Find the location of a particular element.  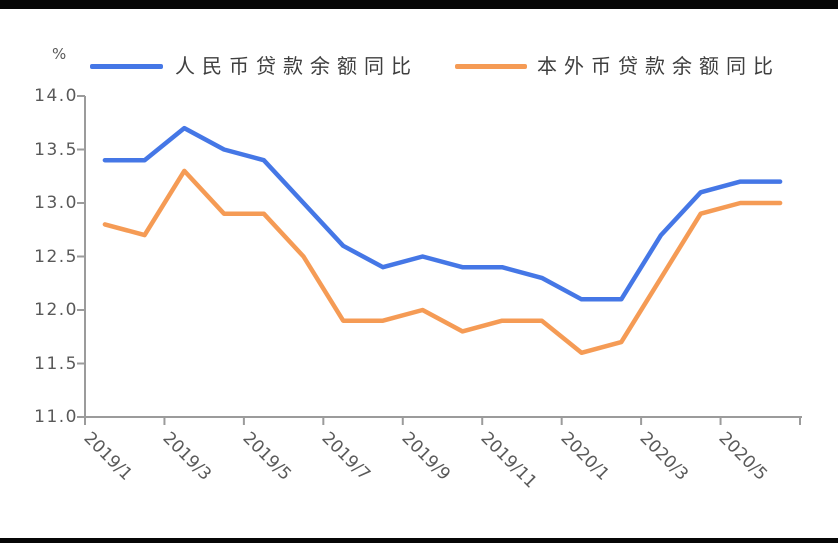

y-tick-label: 11.5 is located at coordinates (56, 363).